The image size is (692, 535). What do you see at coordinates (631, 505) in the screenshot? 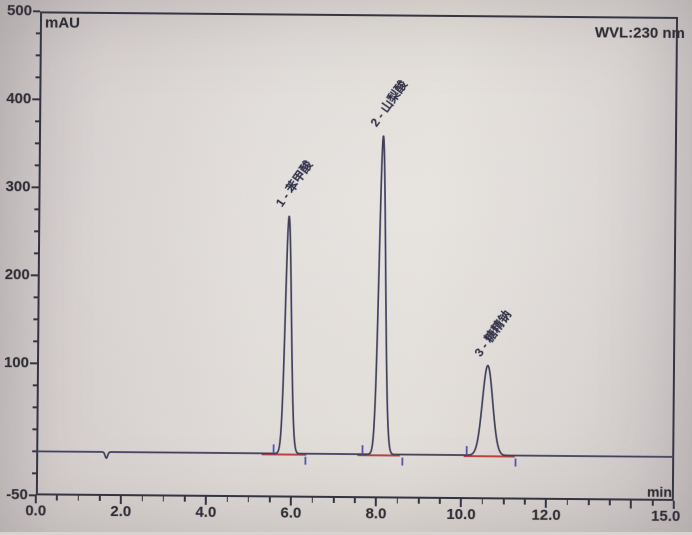
I see `x-axis-major-tick` at bounding box center [631, 505].